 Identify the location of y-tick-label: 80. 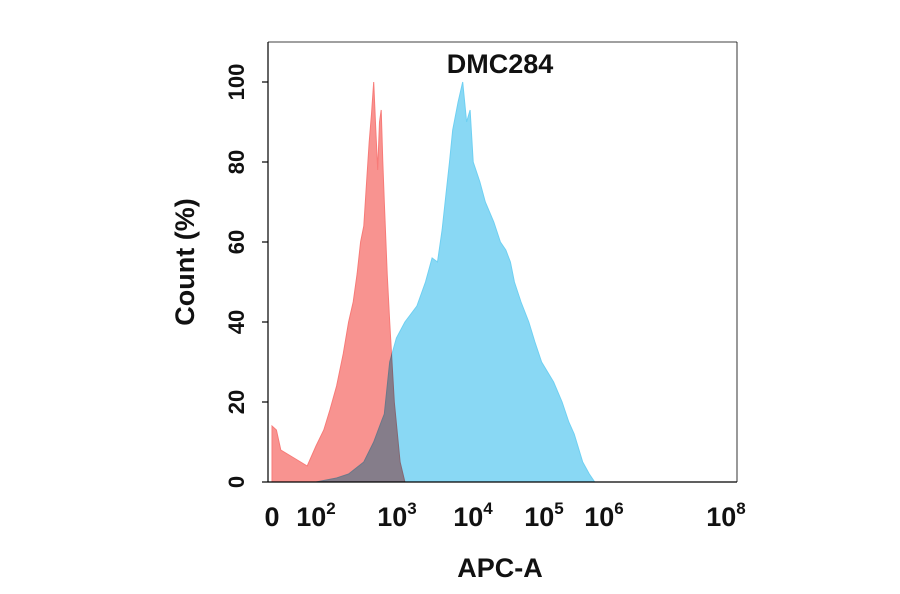
(236, 162).